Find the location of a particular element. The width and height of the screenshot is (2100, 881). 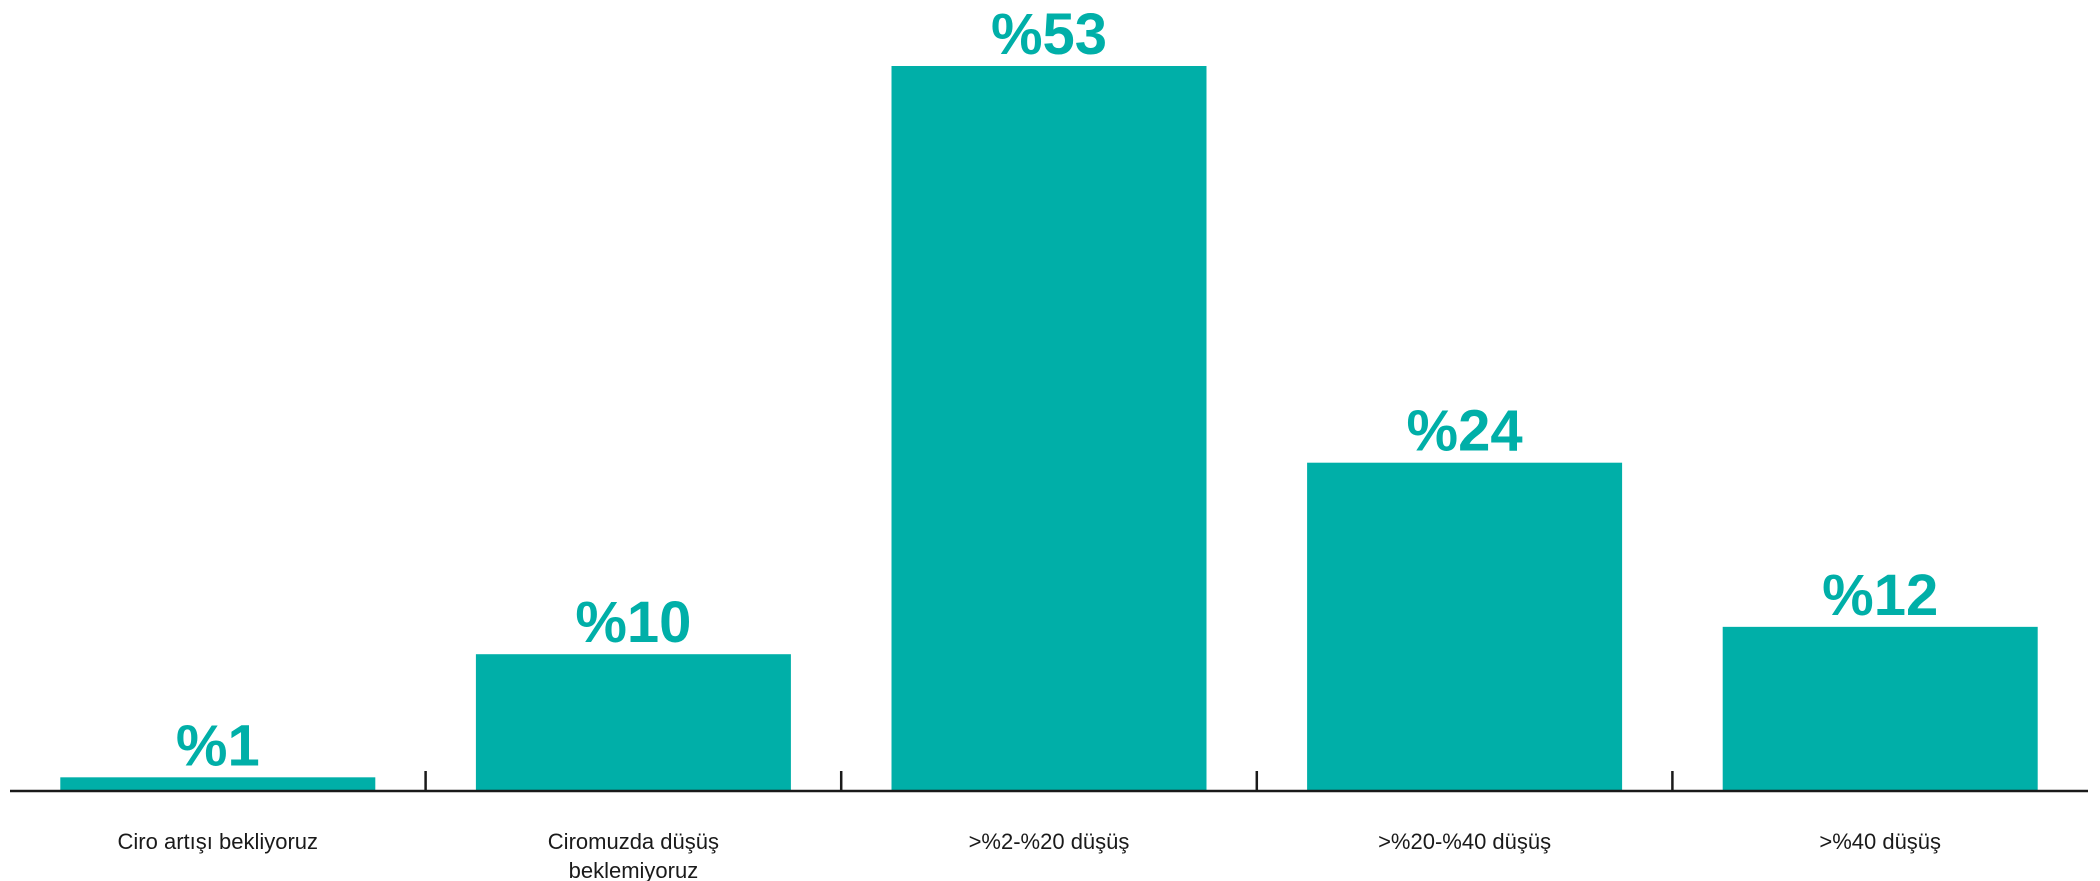

category-label-3: >%2-%20 düşüş is located at coordinates (1049, 841).